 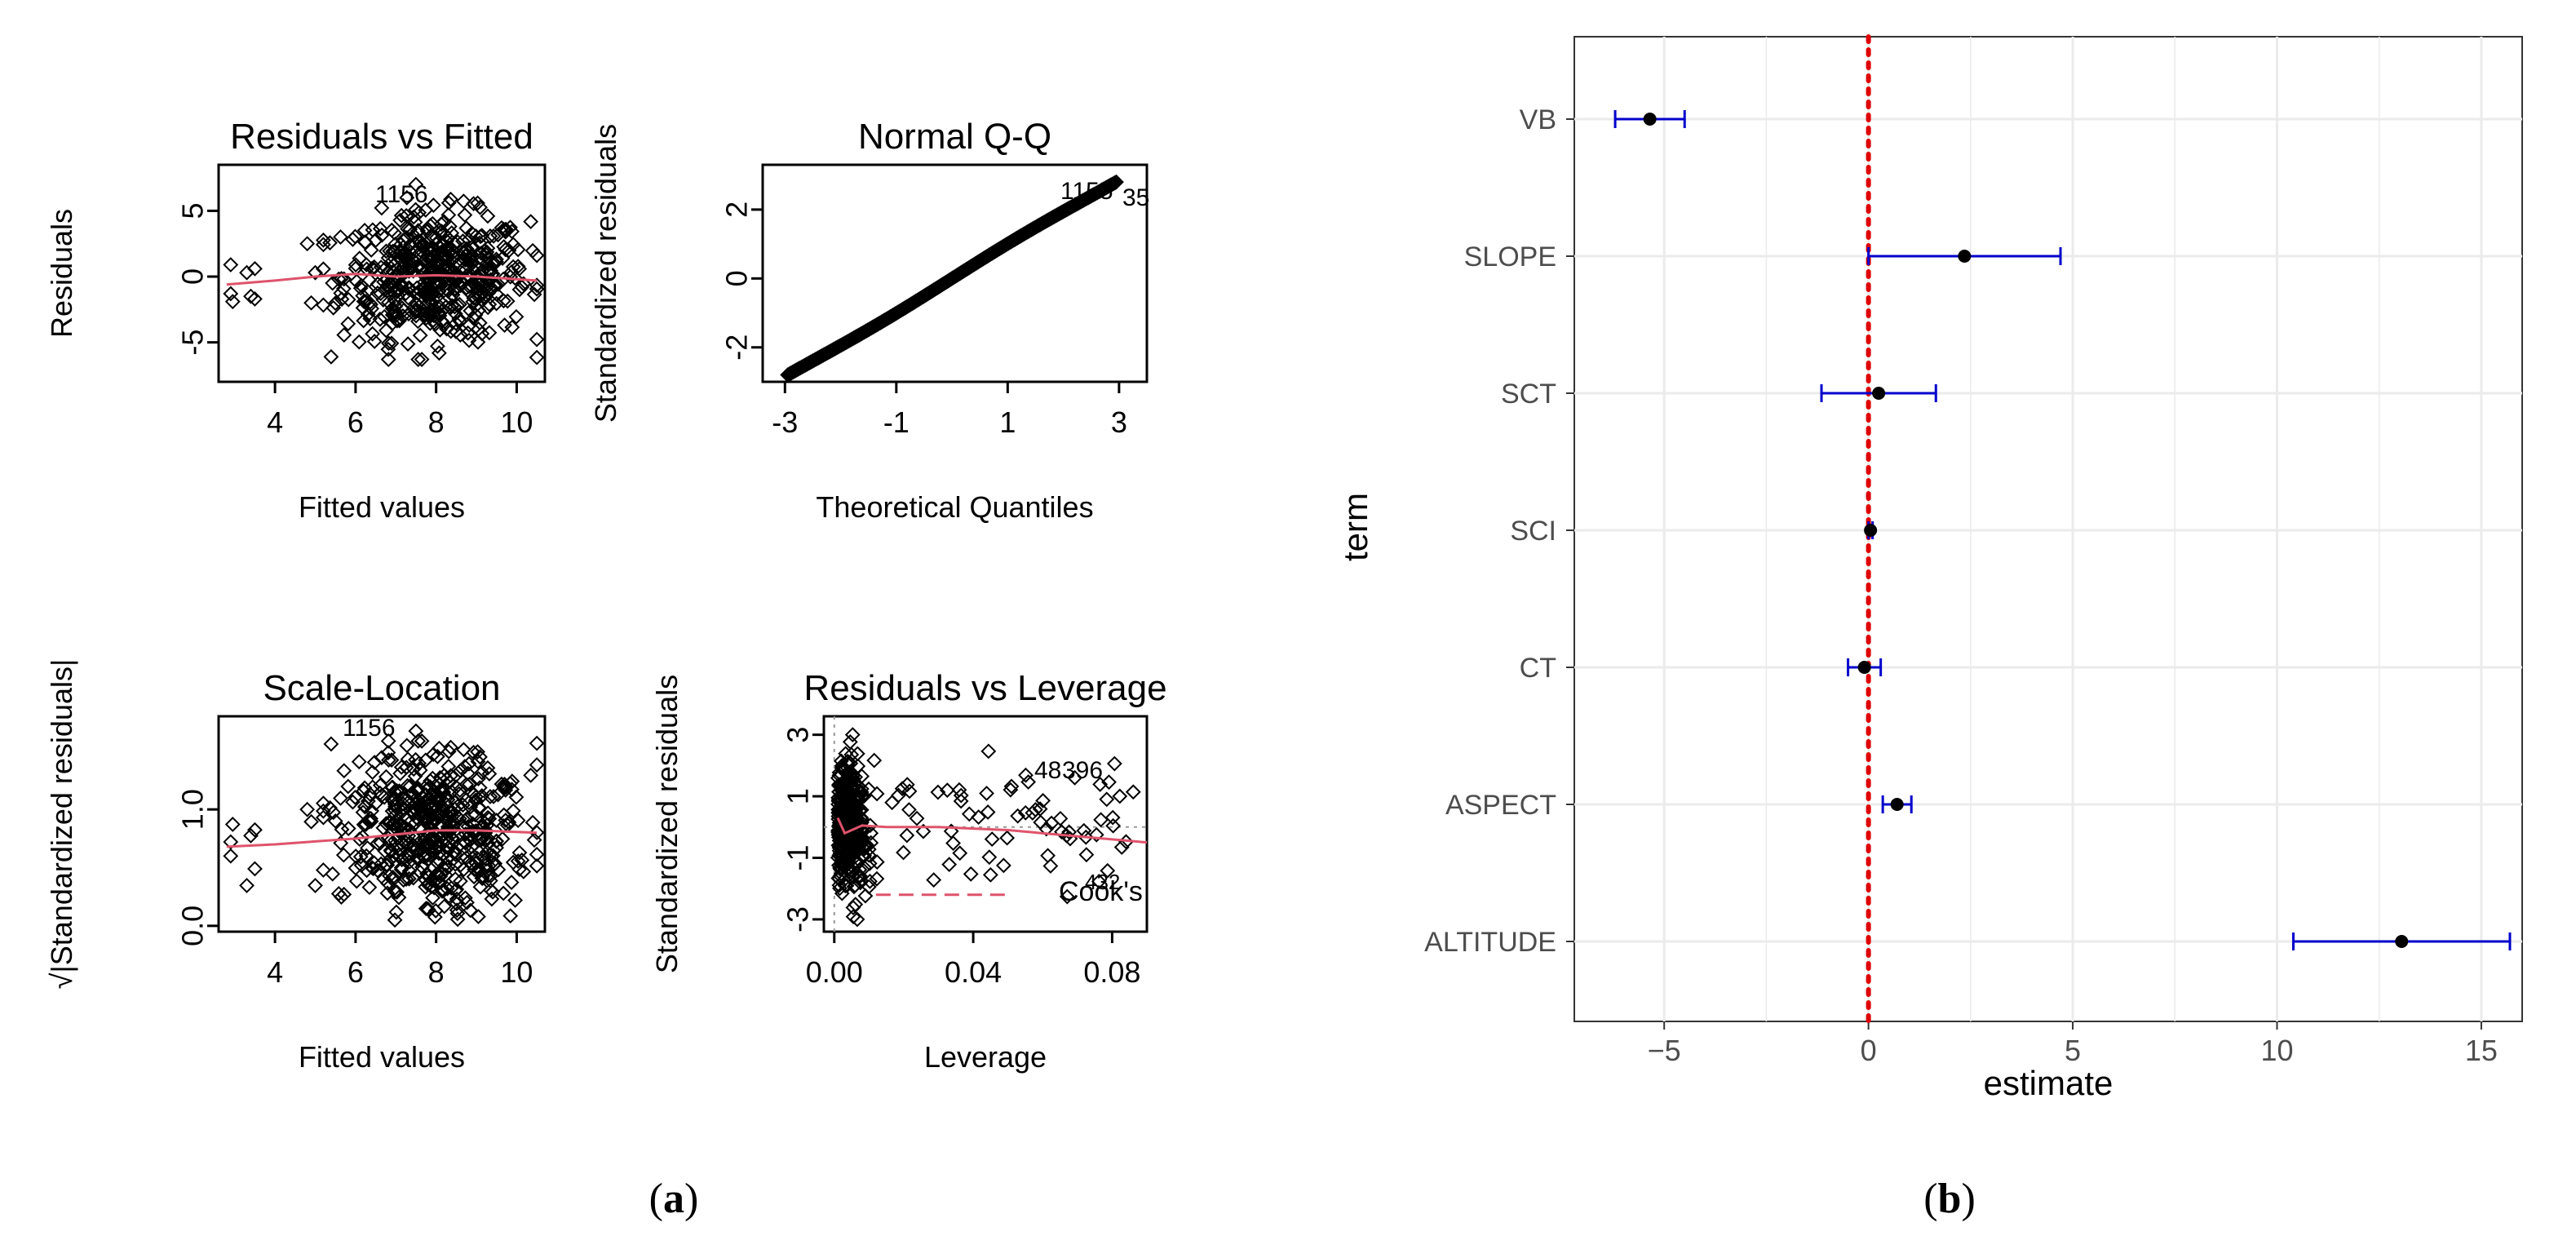 I want to click on residuals-vs-fitted-ylabel: Residuals, so click(x=61, y=273).